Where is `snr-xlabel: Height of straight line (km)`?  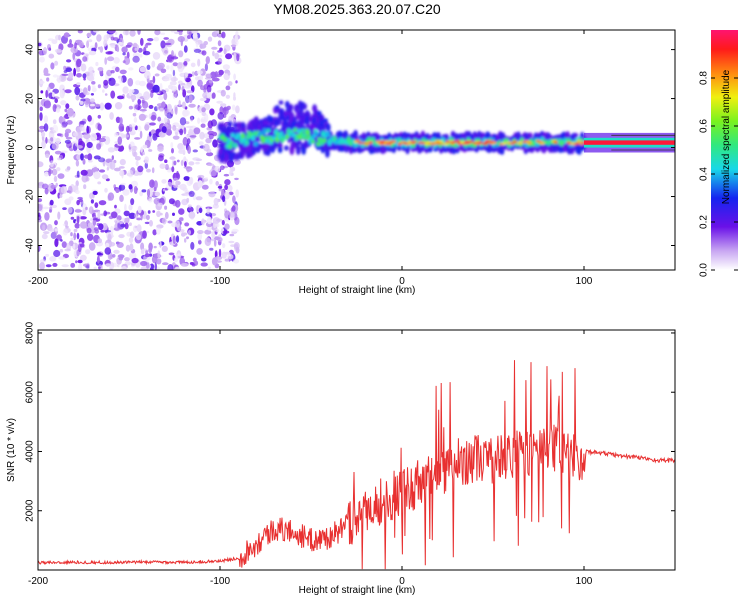
snr-xlabel: Height of straight line (km) is located at coordinates (357, 590).